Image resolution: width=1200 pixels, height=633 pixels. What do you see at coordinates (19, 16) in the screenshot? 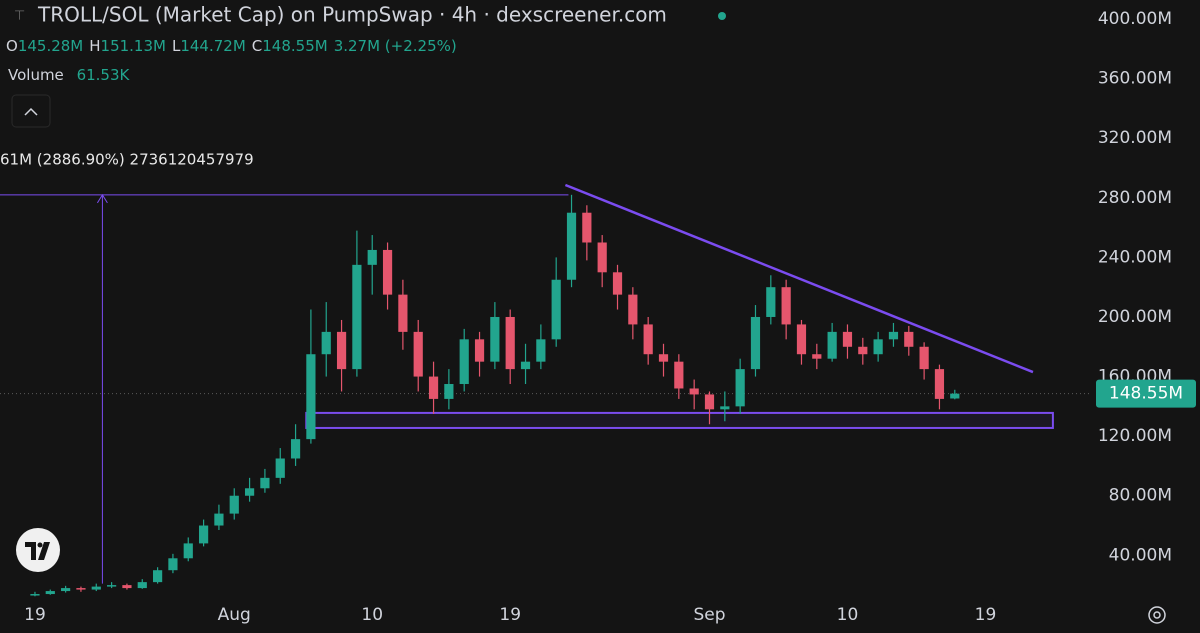
I see `symbol-icon: ⊤` at bounding box center [19, 16].